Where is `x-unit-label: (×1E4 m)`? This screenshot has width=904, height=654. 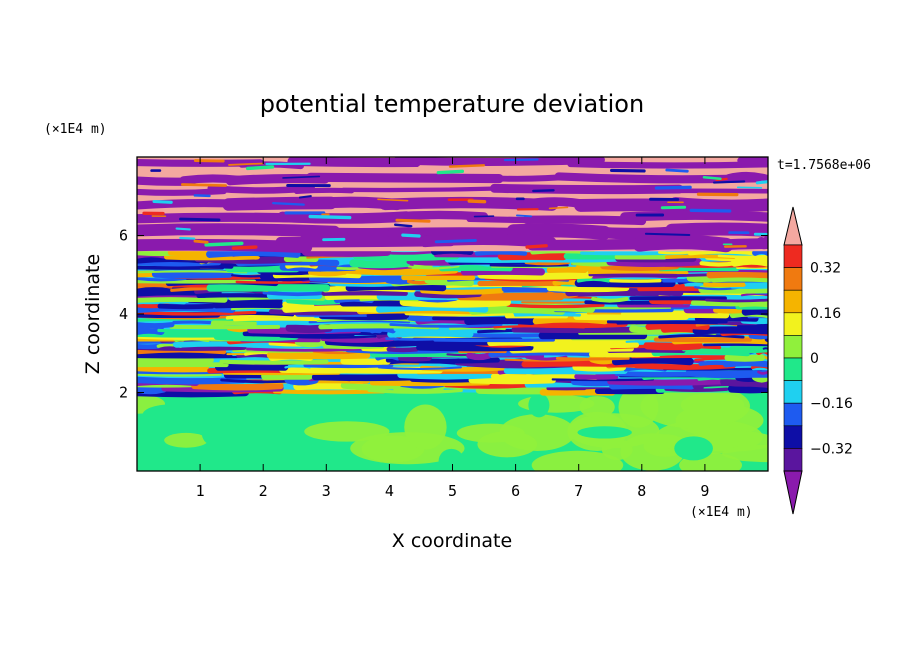
x-unit-label: (×1E4 m) is located at coordinates (721, 512).